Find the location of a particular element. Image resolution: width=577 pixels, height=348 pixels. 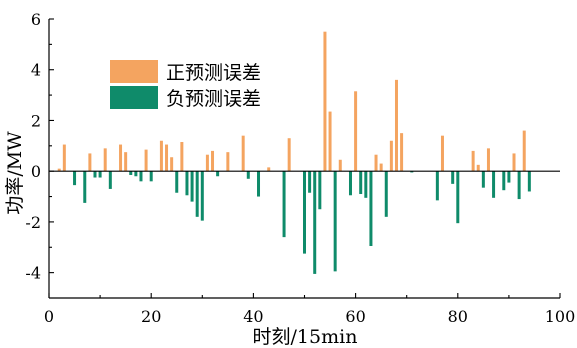

y-tick-label: -2 is located at coordinates (33, 222).